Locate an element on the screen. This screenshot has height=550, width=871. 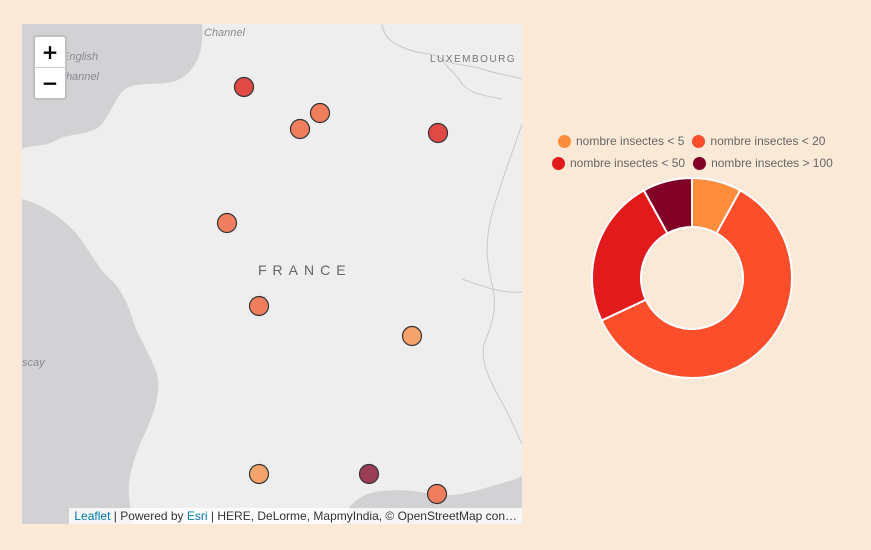
france-label: FRANCE is located at coordinates (305, 270).